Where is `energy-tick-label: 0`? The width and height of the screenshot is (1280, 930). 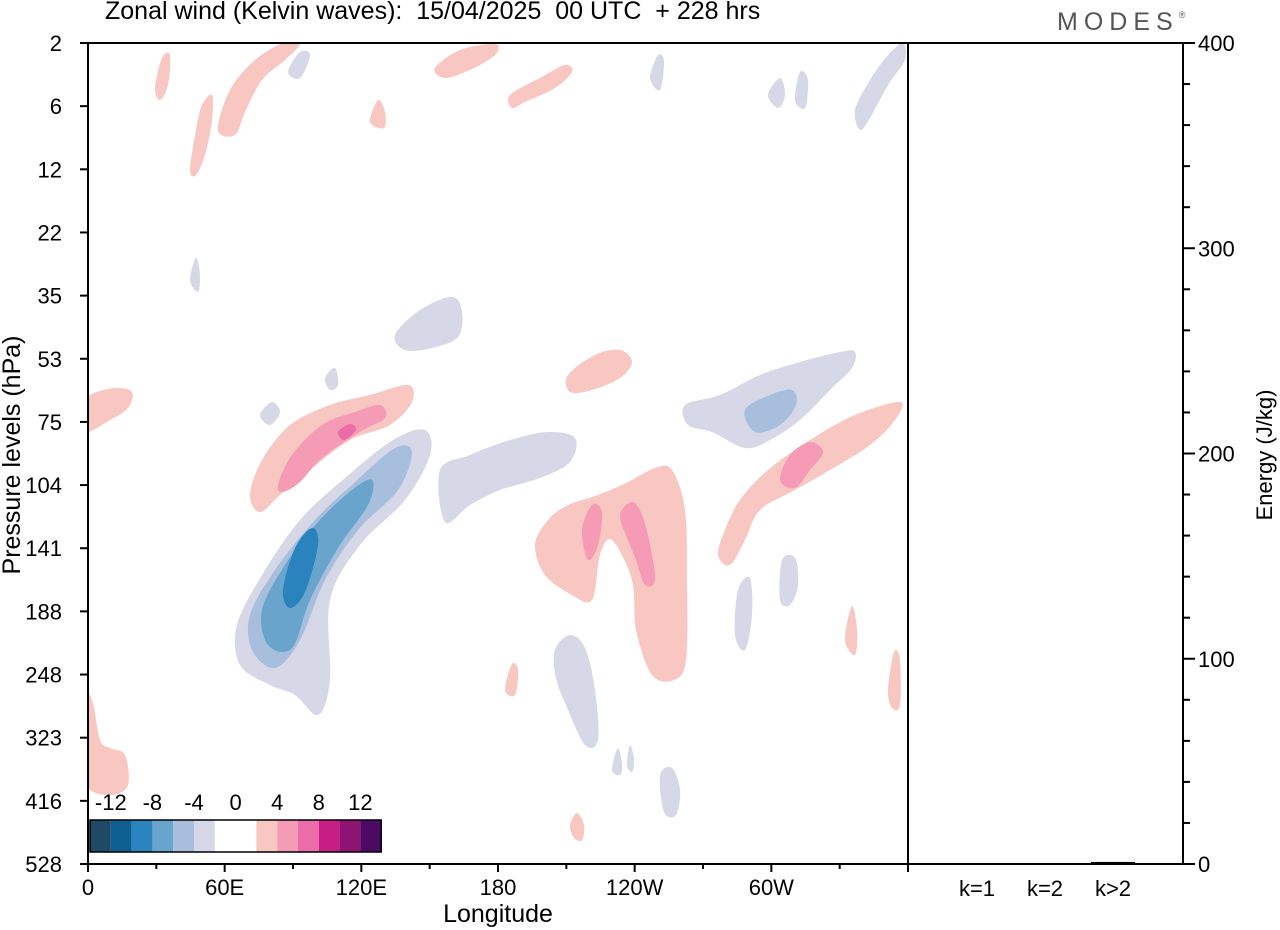 energy-tick-label: 0 is located at coordinates (1204, 864).